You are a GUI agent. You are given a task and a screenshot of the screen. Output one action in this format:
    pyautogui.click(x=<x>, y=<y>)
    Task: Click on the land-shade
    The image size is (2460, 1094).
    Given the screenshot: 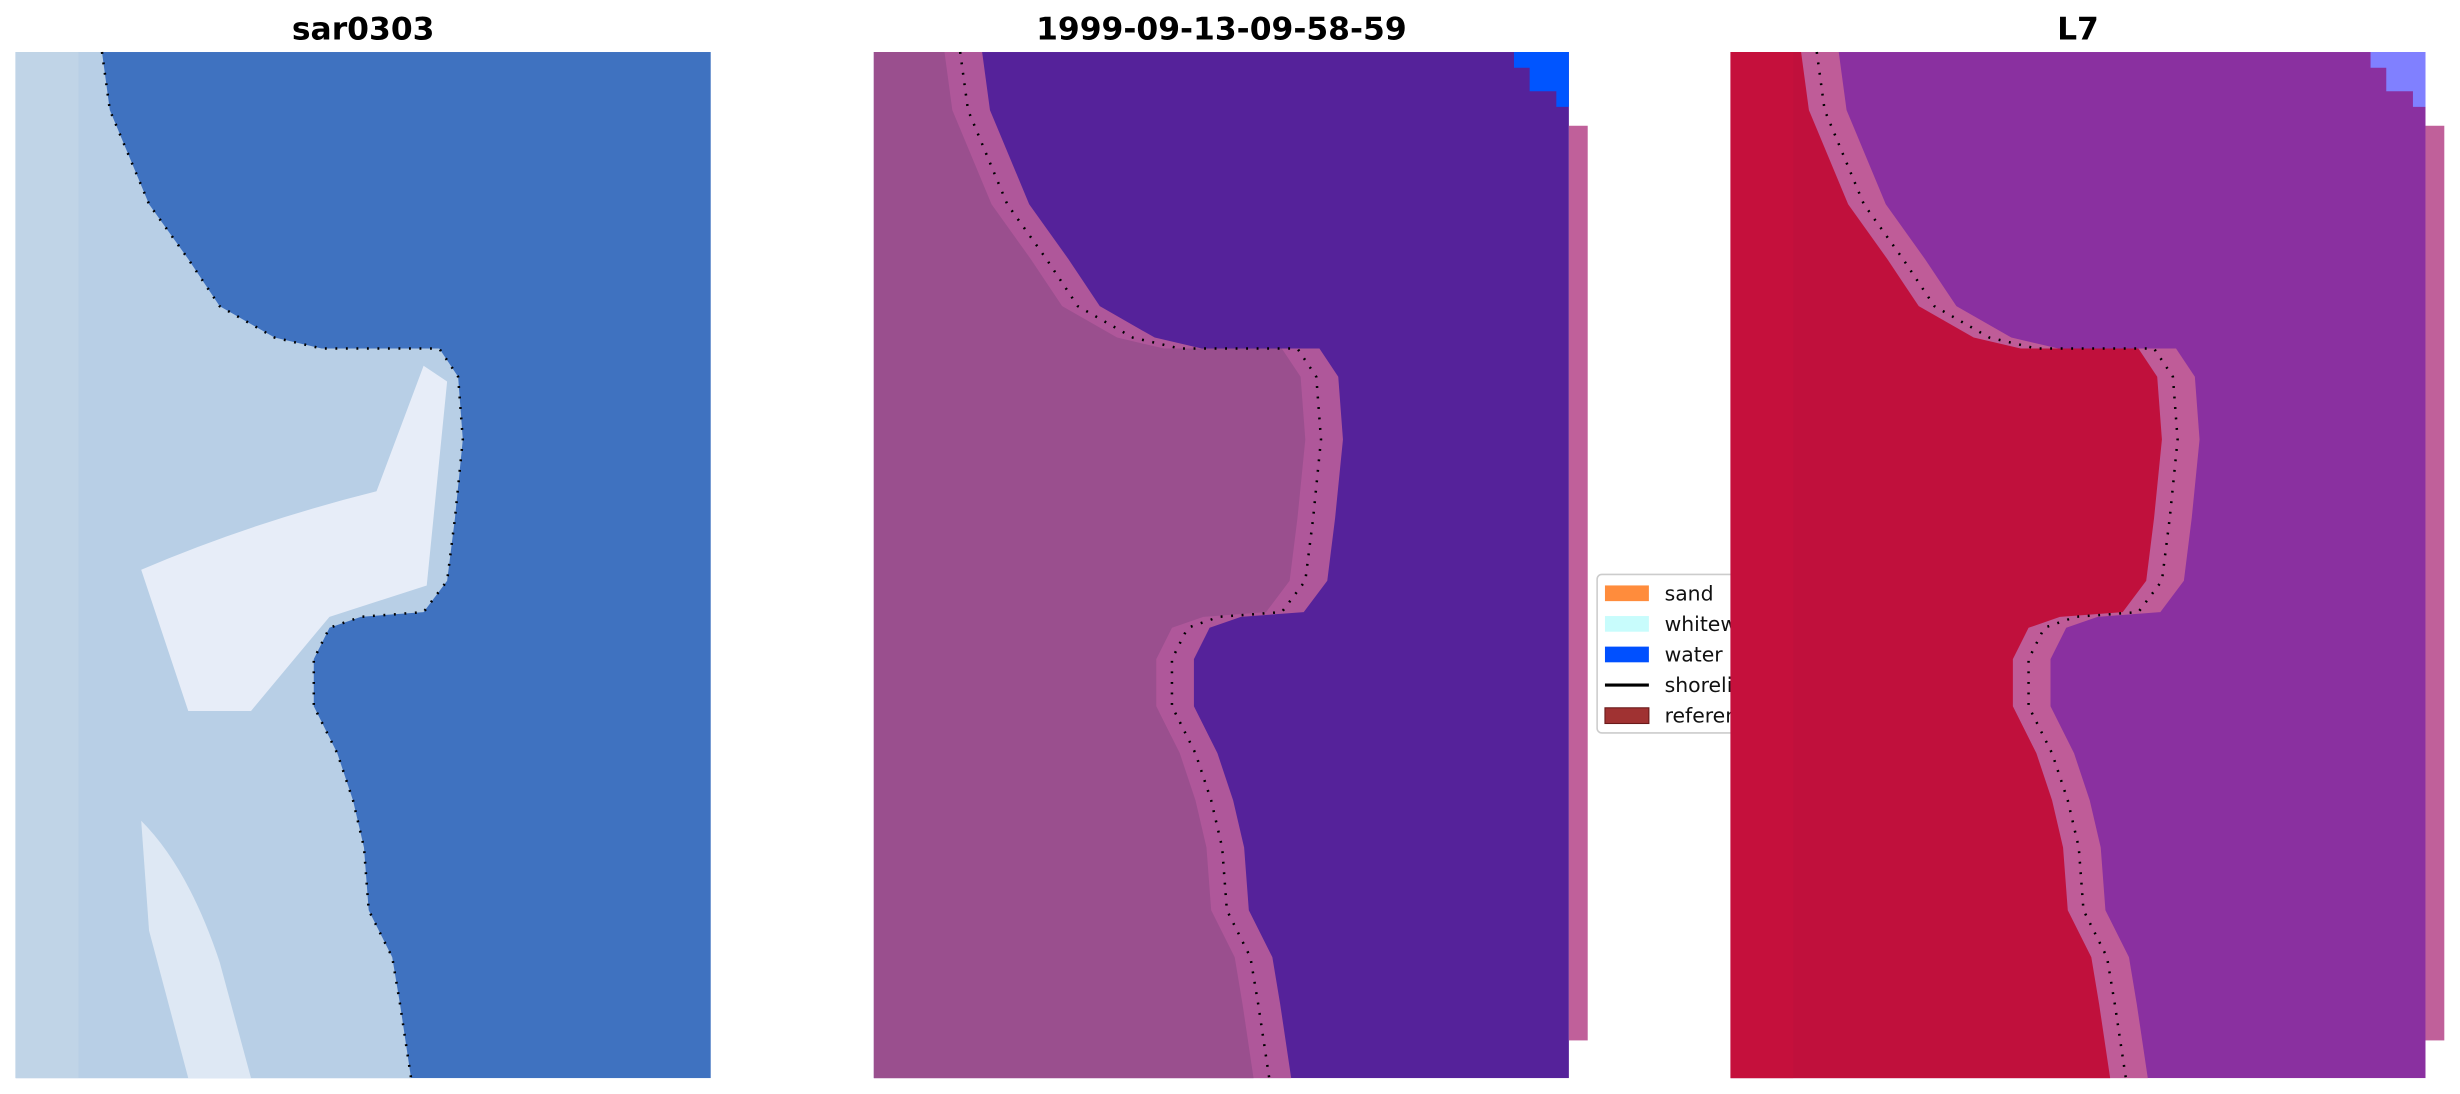 What is the action you would take?
    pyautogui.click(x=1762, y=565)
    